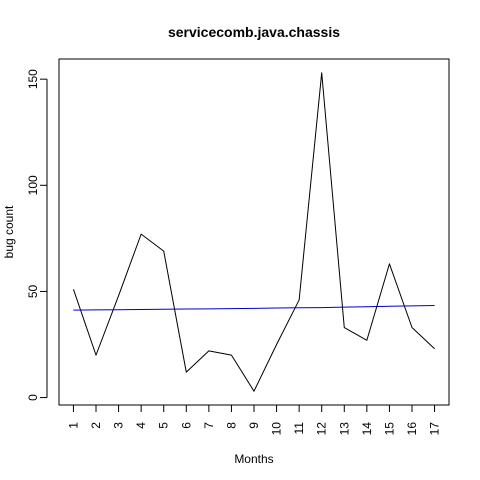 The height and width of the screenshot is (480, 480). What do you see at coordinates (37, 235) in the screenshot?
I see `y-axis: 0 50 100 150` at bounding box center [37, 235].